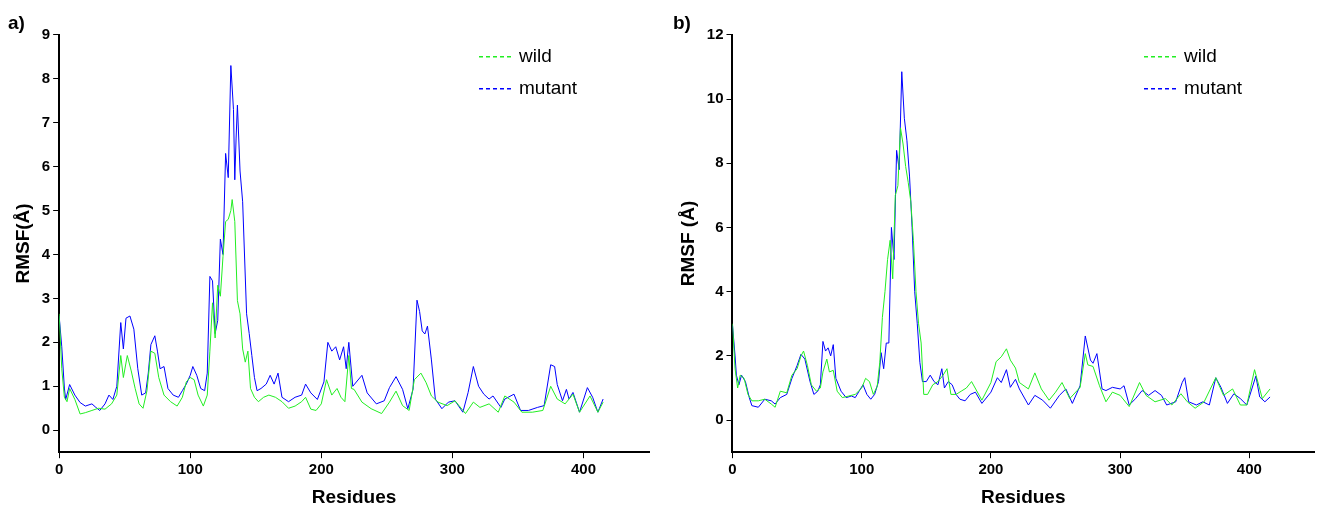  Describe the element at coordinates (715, 33) in the screenshot. I see `y-tick-label: 12` at that location.